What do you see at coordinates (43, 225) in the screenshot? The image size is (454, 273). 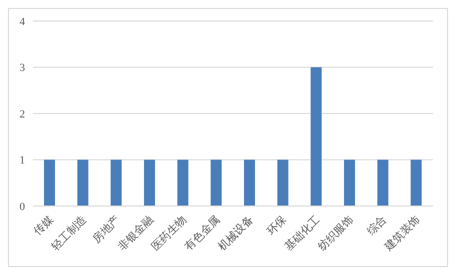 I see `x-tick-label: 传媒` at bounding box center [43, 225].